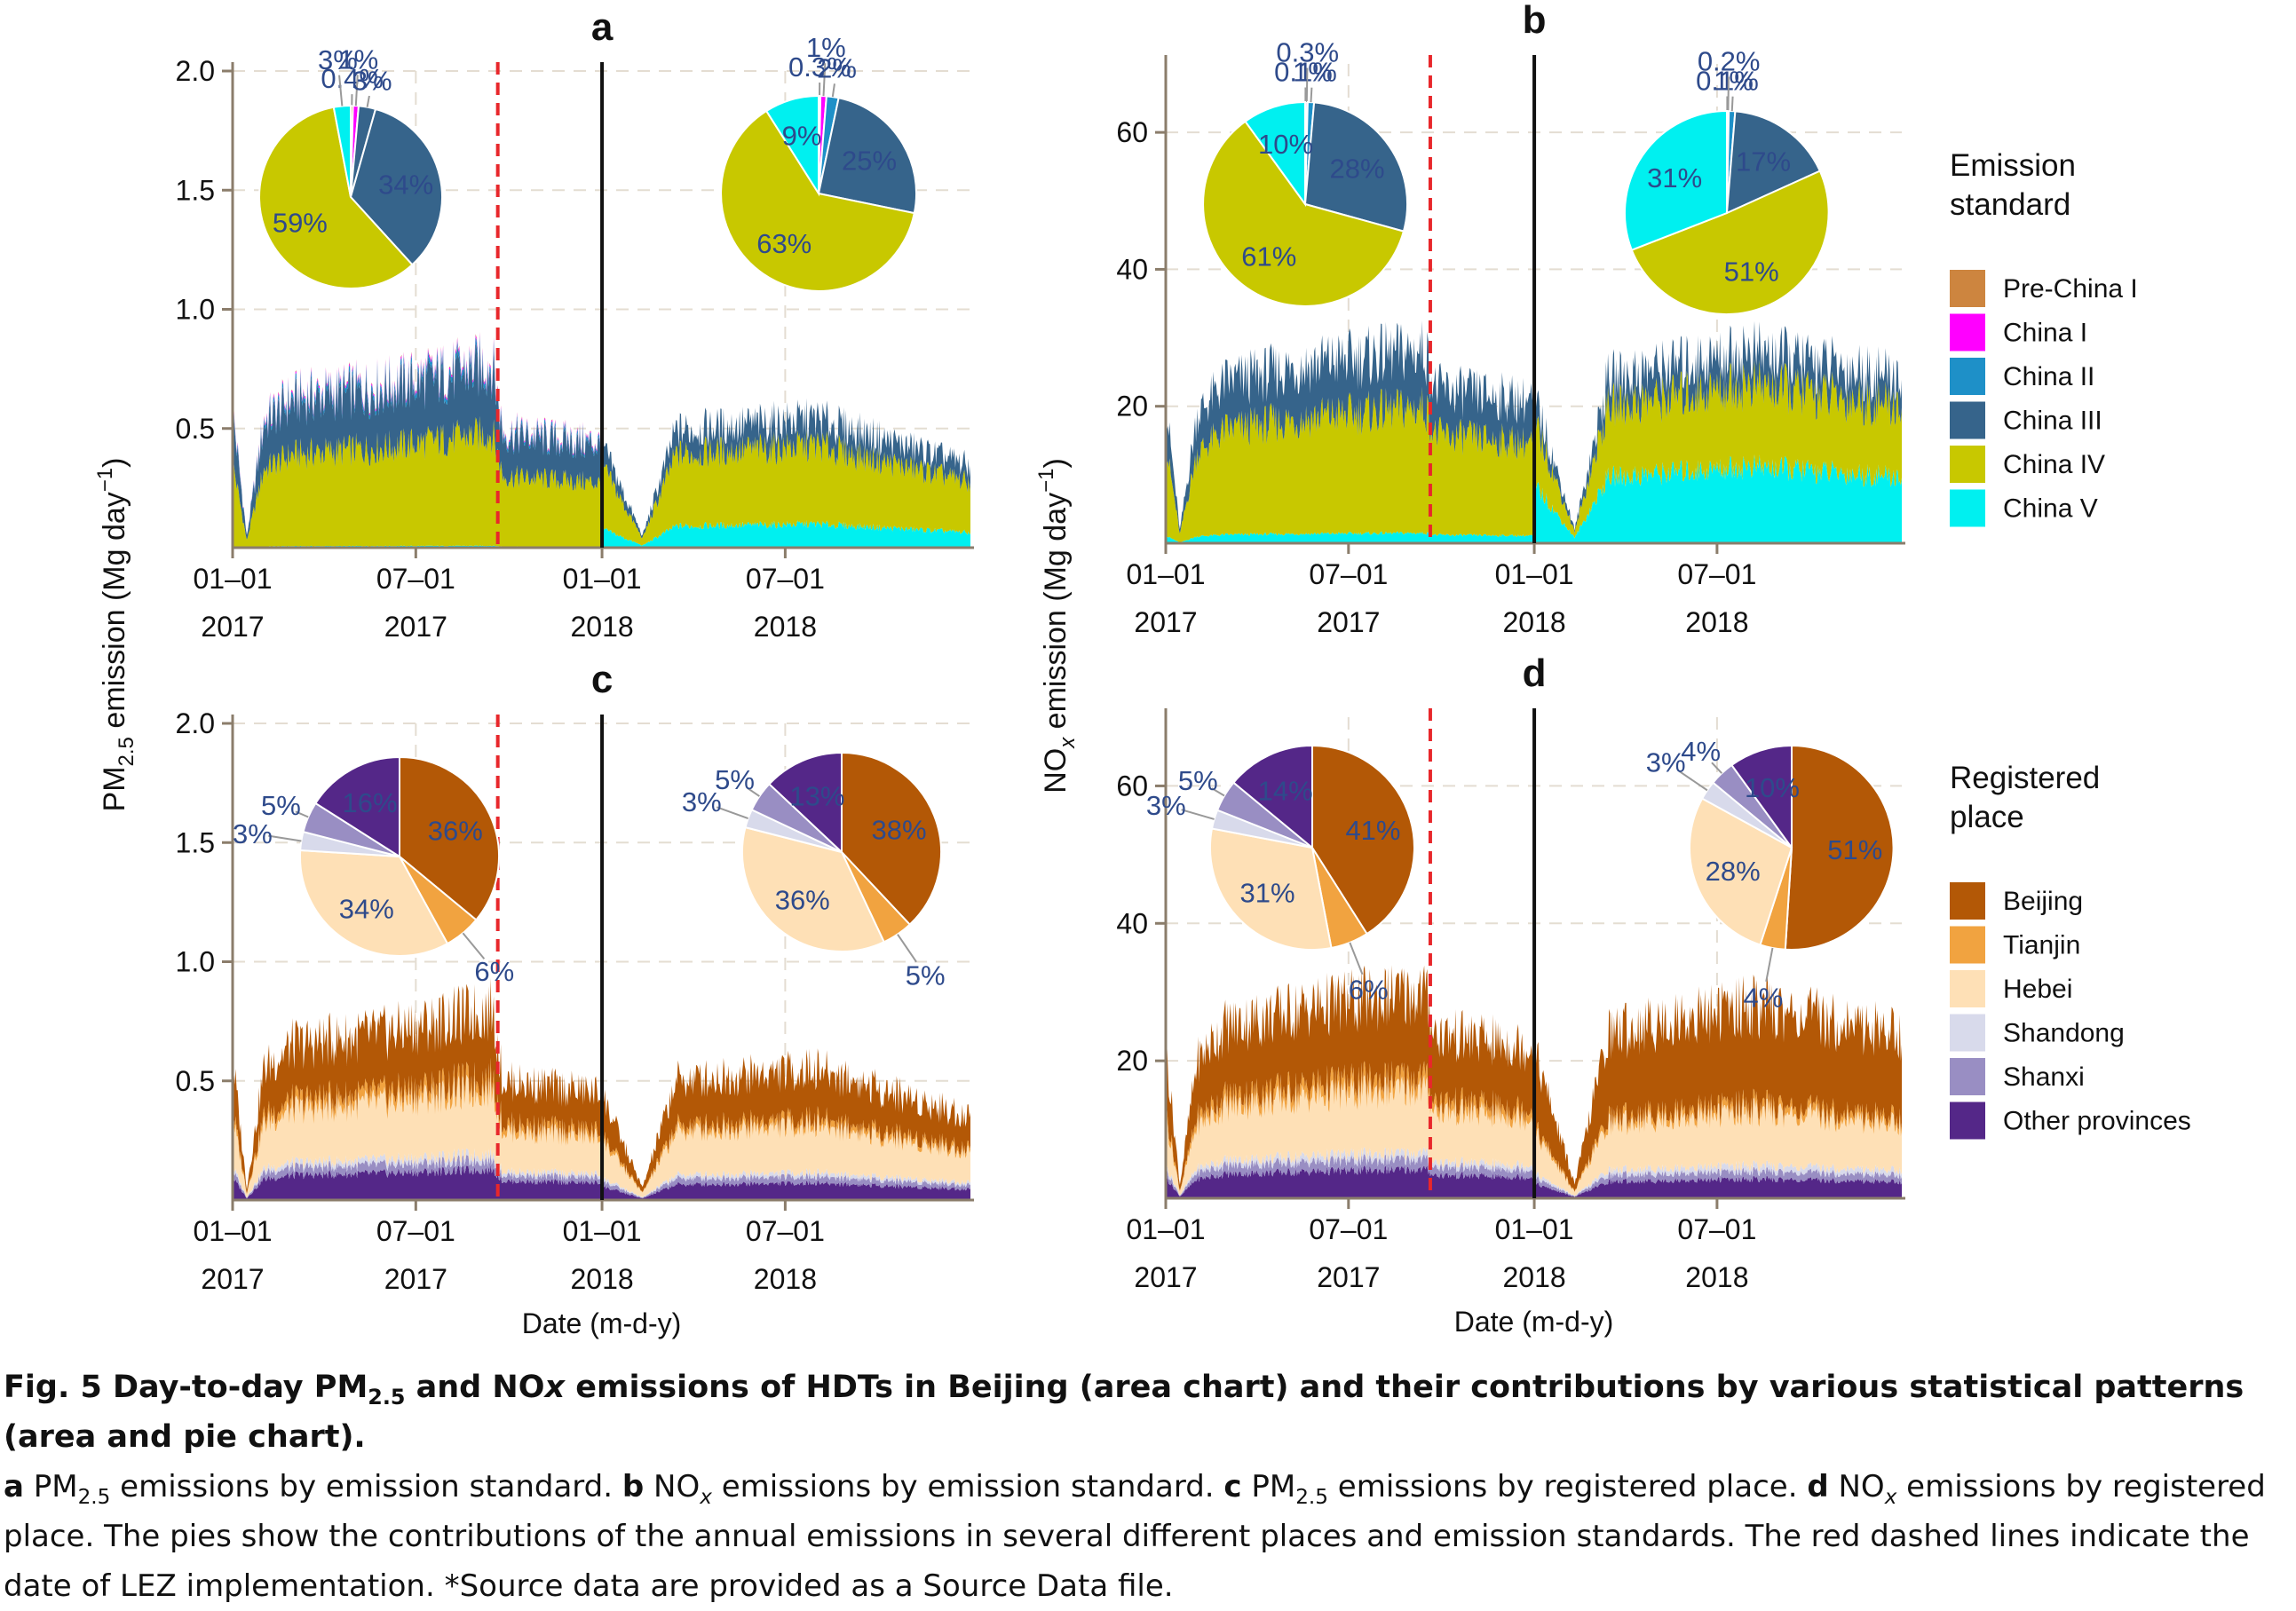 This screenshot has width=2296, height=1611. Describe the element at coordinates (2044, 1077) in the screenshot. I see `legend-item-label: Shanxi` at that location.